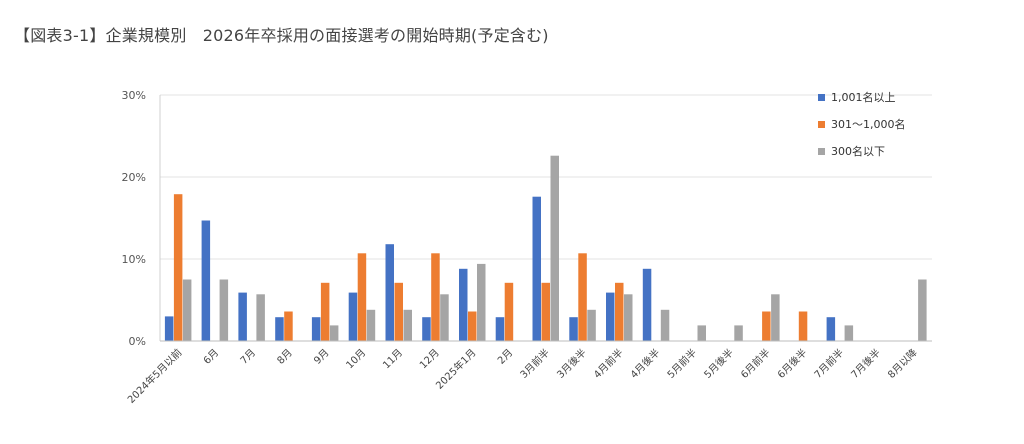 The image size is (1024, 444). What do you see at coordinates (393, 359) in the screenshot?
I see `x-tick-label: 11月` at bounding box center [393, 359].